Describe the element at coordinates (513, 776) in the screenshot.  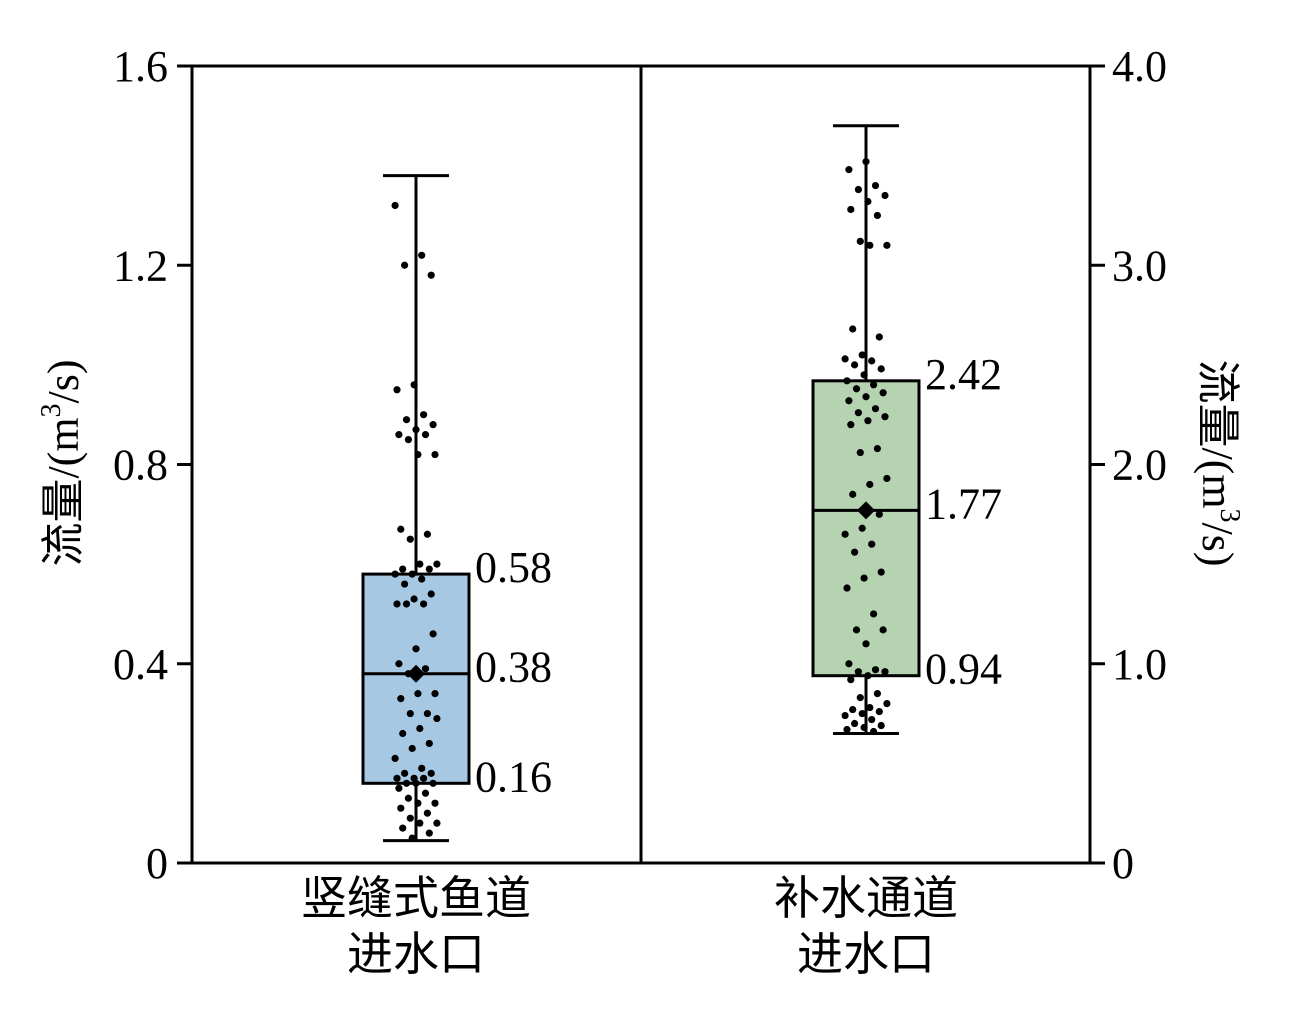
I see `q1-label: 0.16` at that location.